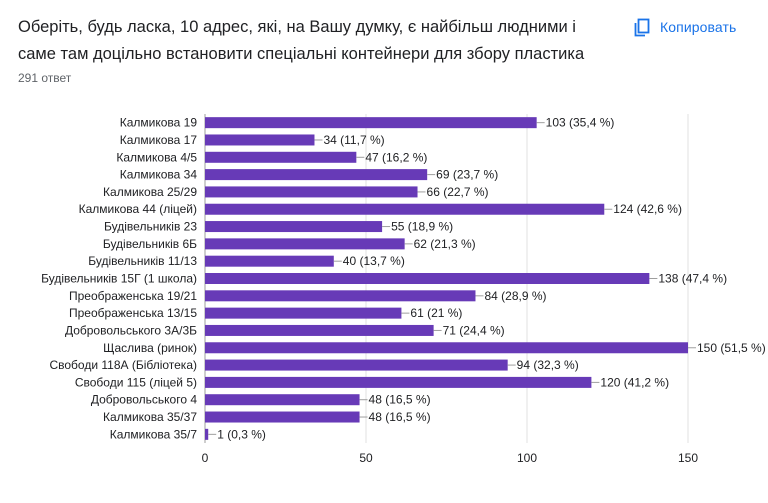  What do you see at coordinates (144, 400) in the screenshot?
I see `category-label: Добровольського 4` at bounding box center [144, 400].